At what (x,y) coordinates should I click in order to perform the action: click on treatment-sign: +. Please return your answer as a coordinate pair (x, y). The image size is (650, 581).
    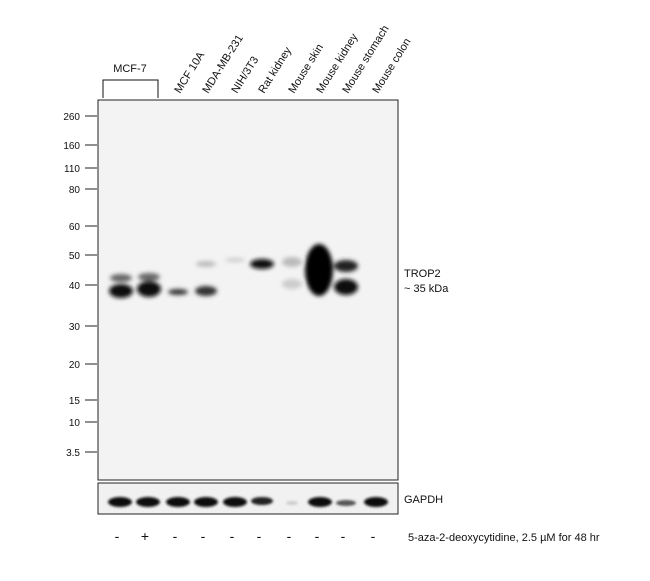
    Looking at the image, I should click on (145, 536).